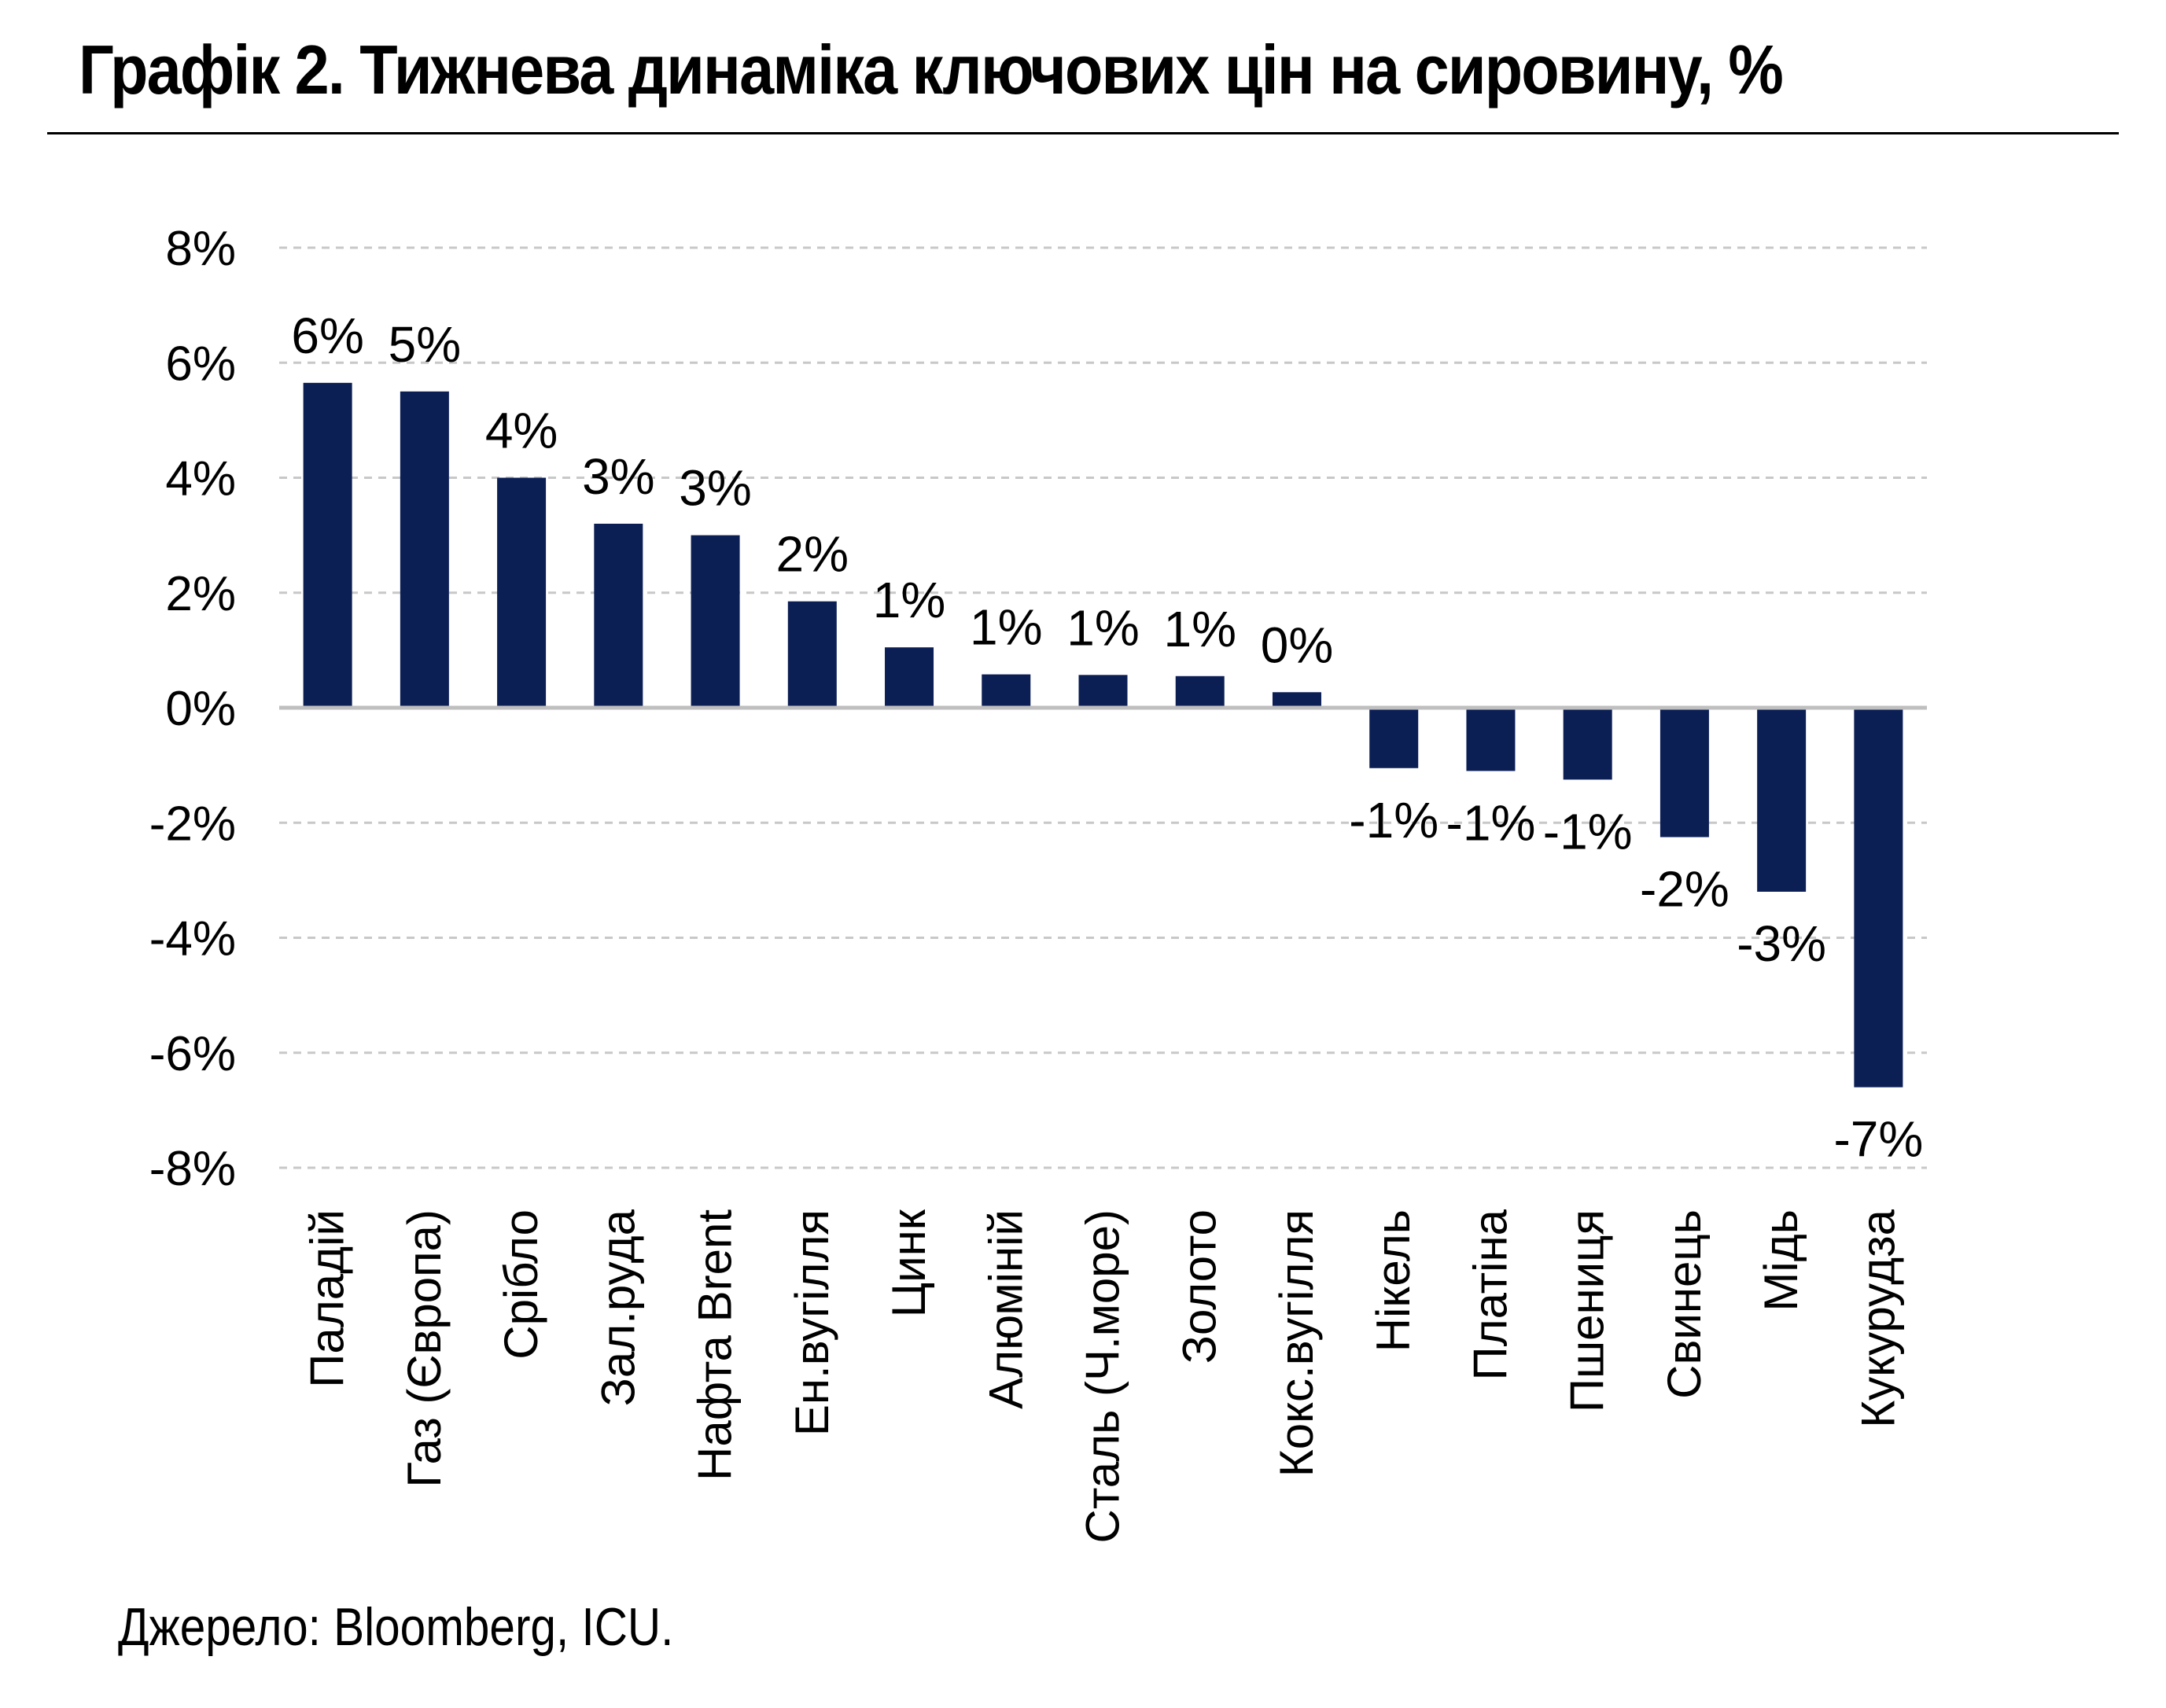  I want to click on y-tick-label: 2%, so click(200, 594).